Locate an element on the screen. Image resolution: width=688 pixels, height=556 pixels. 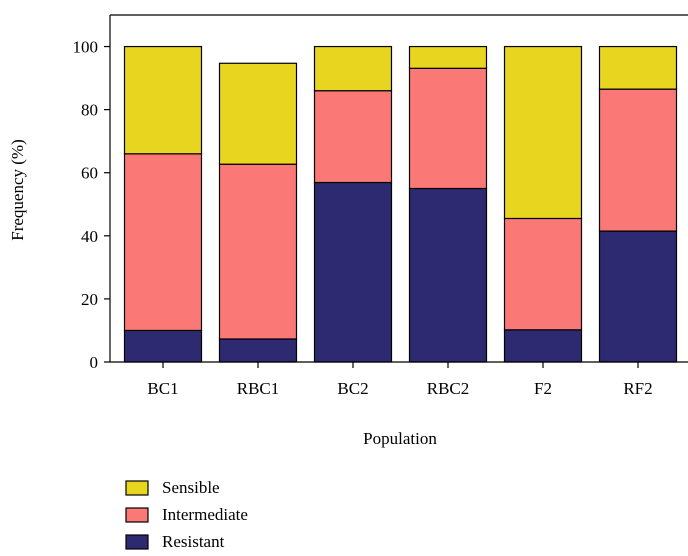
y-tick-label-20: 20 is located at coordinates (89, 299).